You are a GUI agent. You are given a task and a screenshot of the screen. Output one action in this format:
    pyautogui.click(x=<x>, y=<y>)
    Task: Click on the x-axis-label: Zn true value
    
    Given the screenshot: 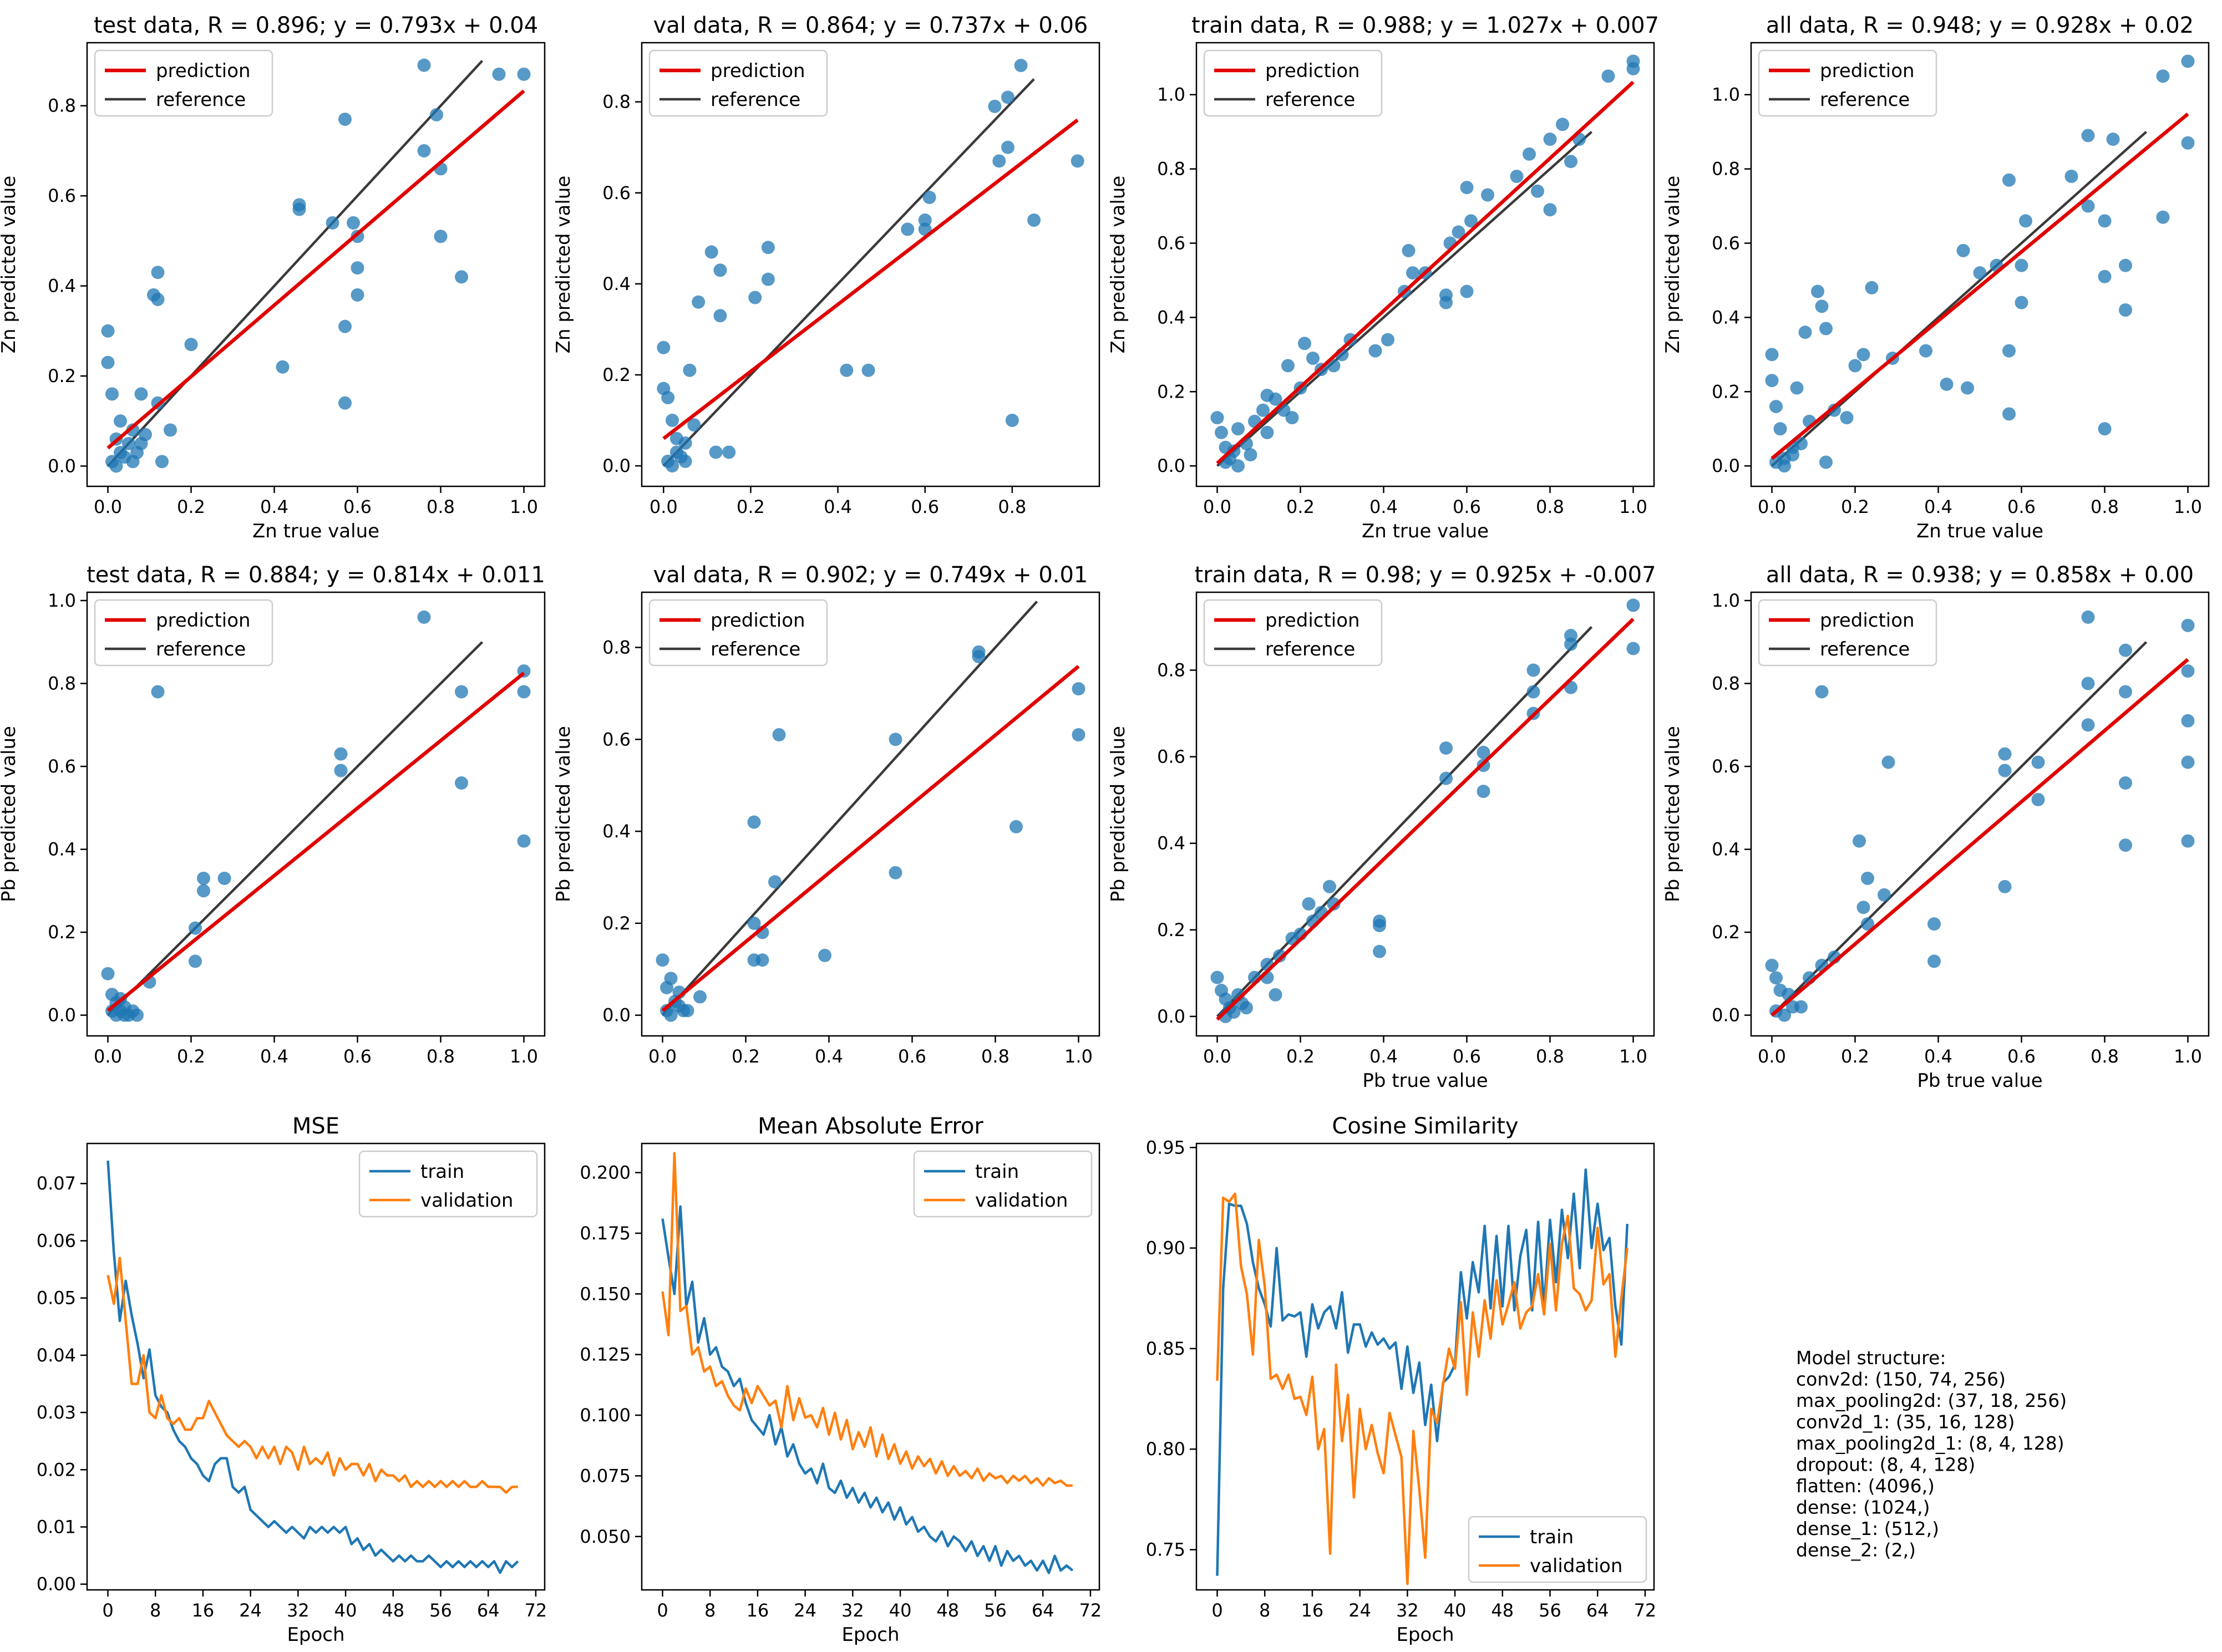 What is the action you would take?
    pyautogui.click(x=1979, y=531)
    